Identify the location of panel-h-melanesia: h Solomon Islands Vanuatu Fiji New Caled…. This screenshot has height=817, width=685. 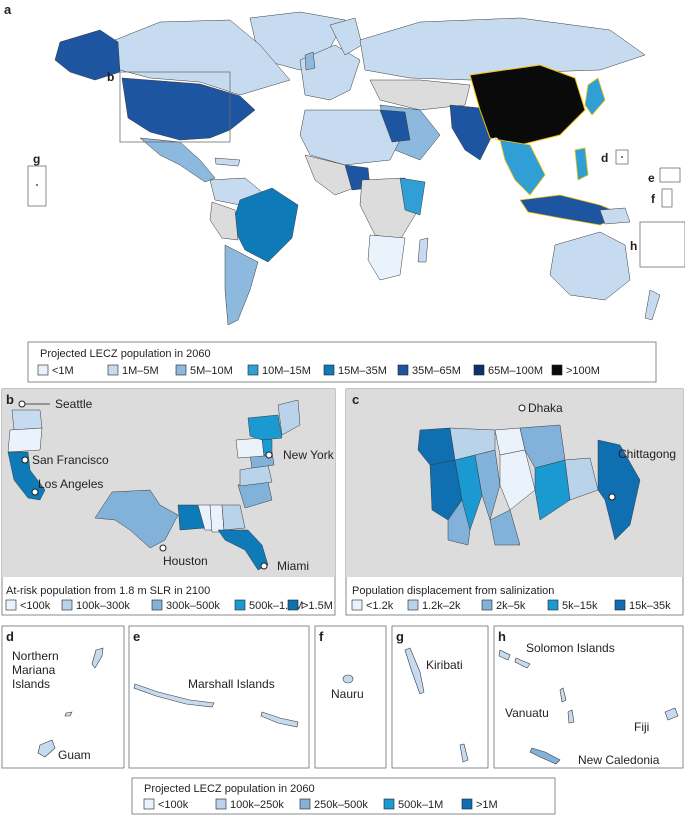
(588, 697).